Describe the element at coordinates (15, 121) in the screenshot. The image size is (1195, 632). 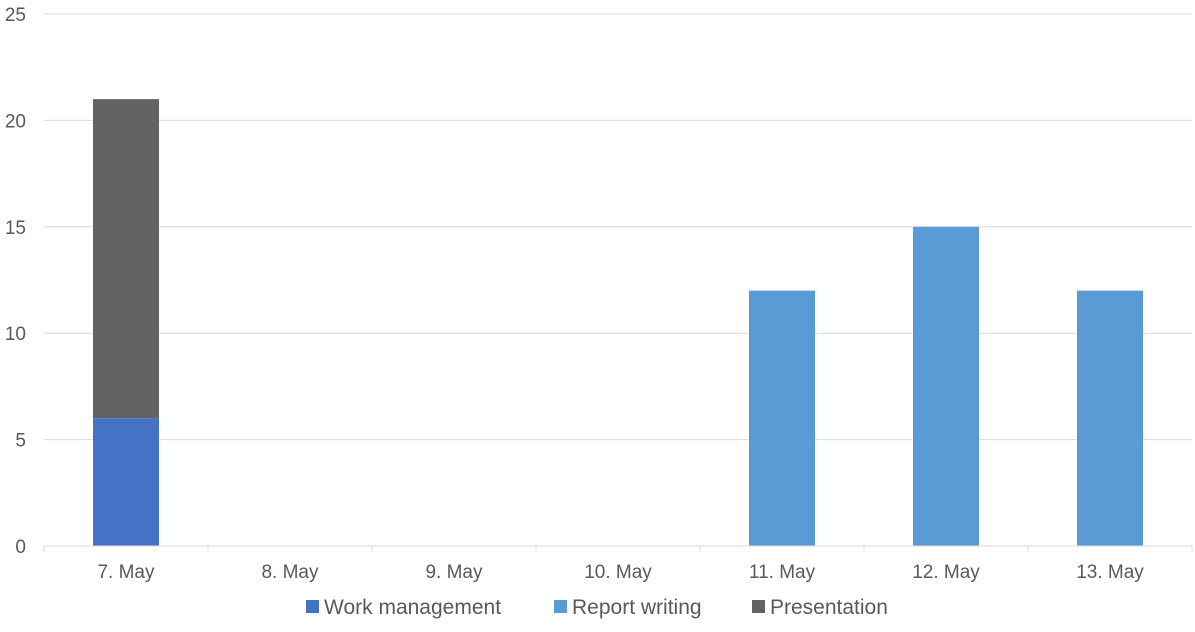
I see `y-tick-label: 20` at that location.